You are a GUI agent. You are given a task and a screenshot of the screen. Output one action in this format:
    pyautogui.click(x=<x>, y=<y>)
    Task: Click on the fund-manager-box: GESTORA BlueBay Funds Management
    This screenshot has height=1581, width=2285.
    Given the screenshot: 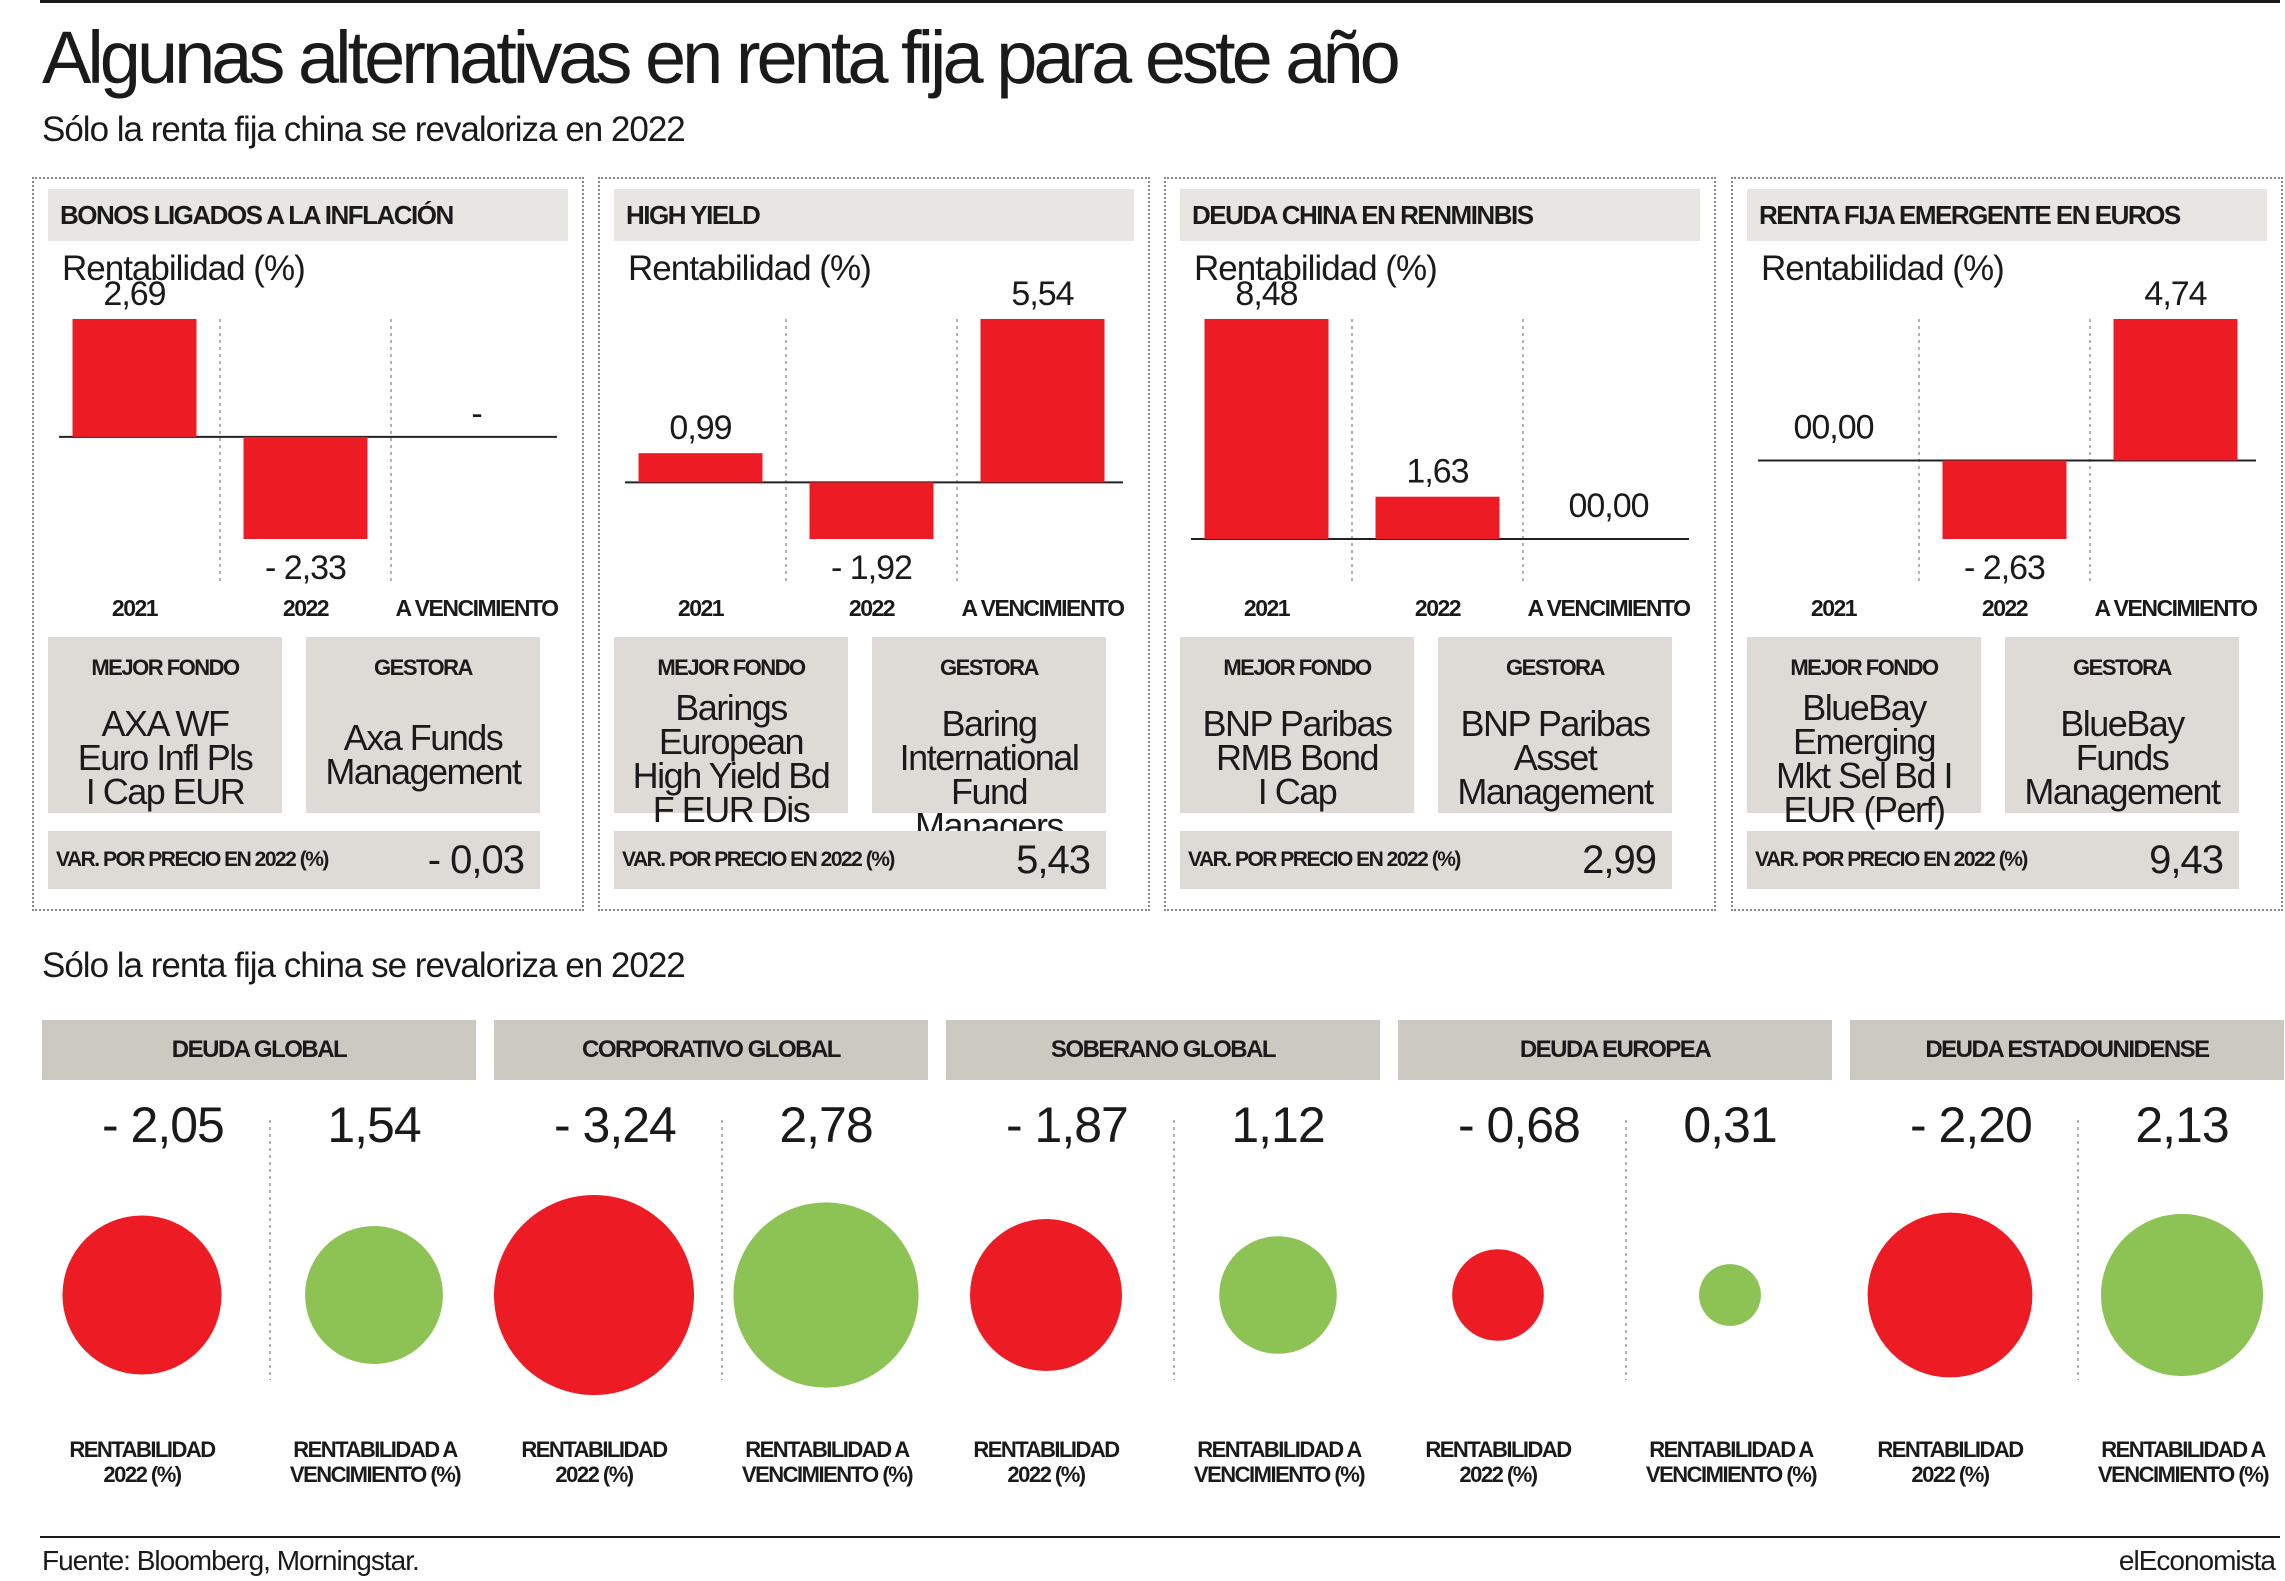 What is the action you would take?
    pyautogui.click(x=2122, y=725)
    